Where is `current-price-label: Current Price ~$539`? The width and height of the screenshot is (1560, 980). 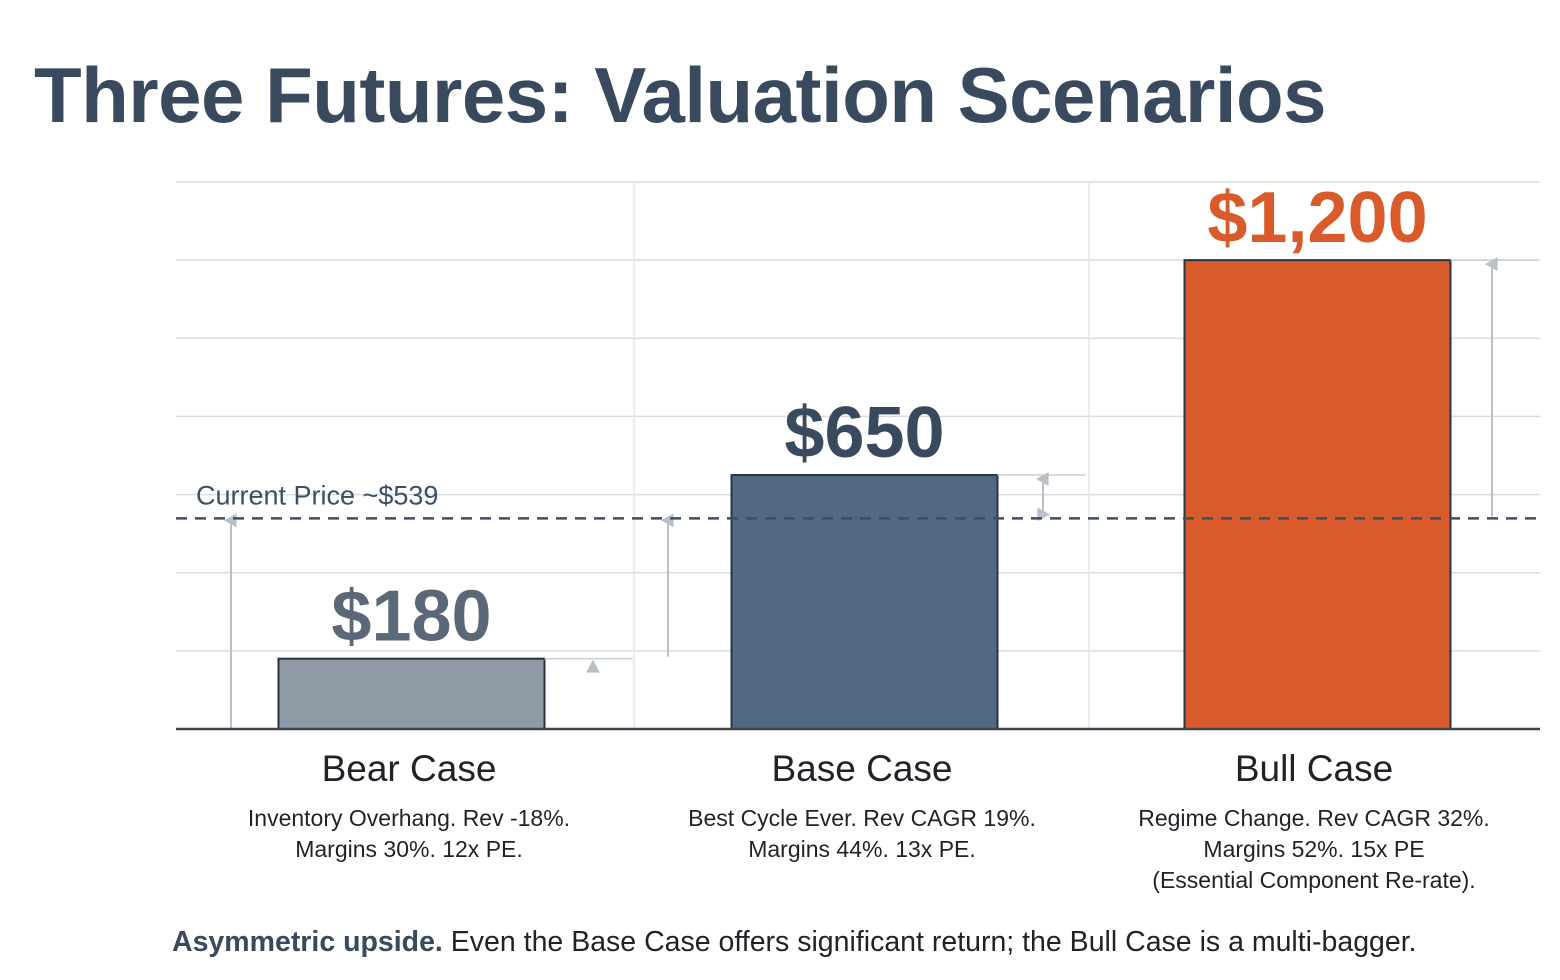
current-price-label: Current Price ~$539 is located at coordinates (317, 495).